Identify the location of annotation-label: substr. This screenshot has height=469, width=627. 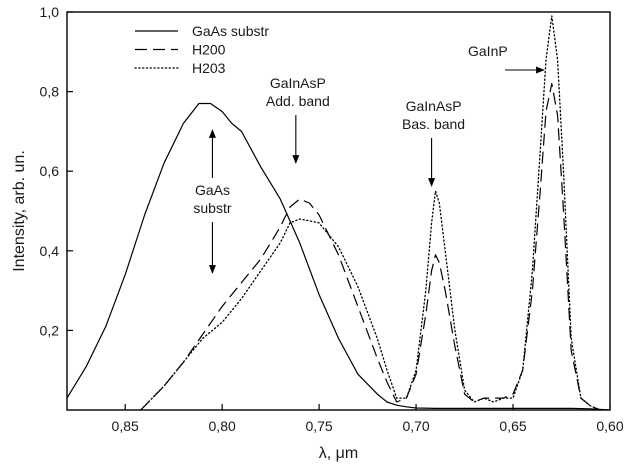
(212, 208).